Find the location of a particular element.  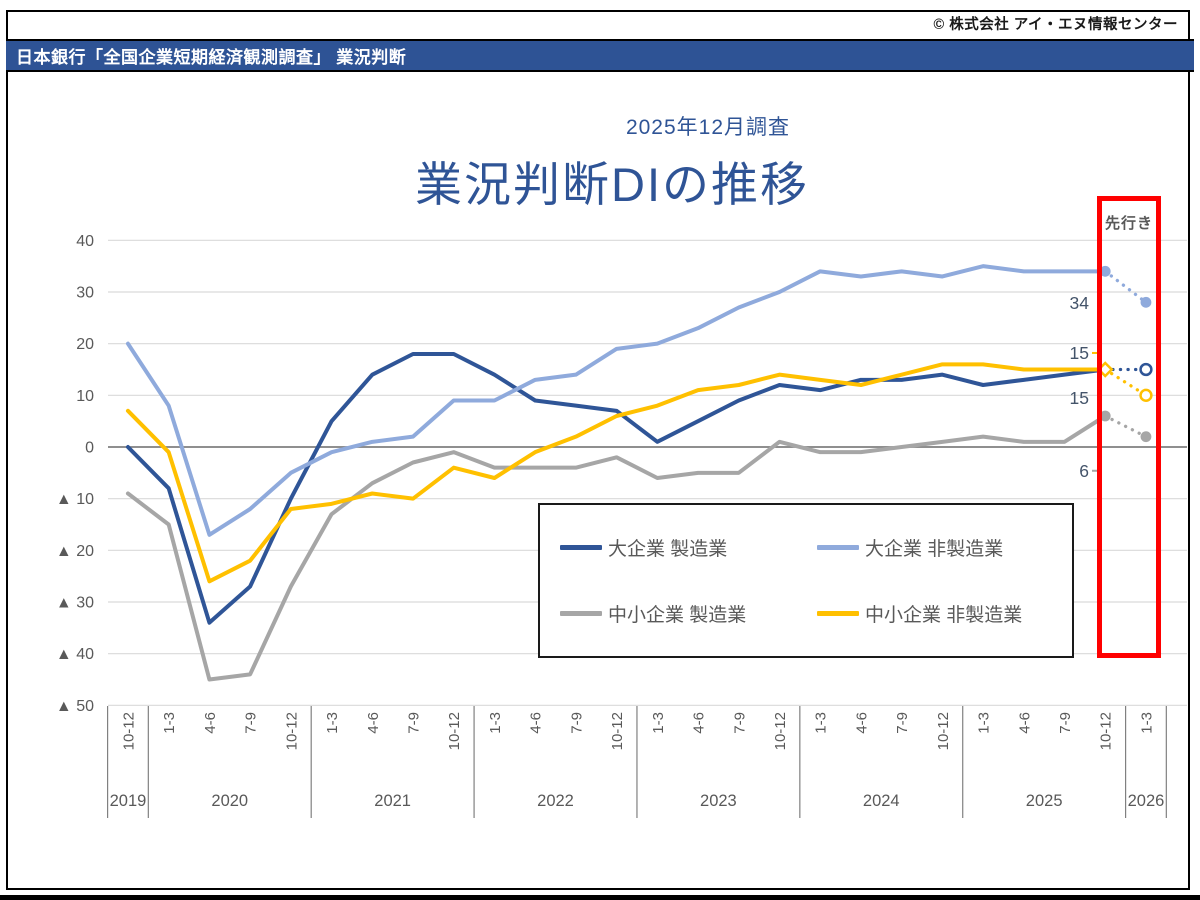

report-banner-title: 日本銀行「全国企業短期経済観測調査」 業況判断 is located at coordinates (211, 57).